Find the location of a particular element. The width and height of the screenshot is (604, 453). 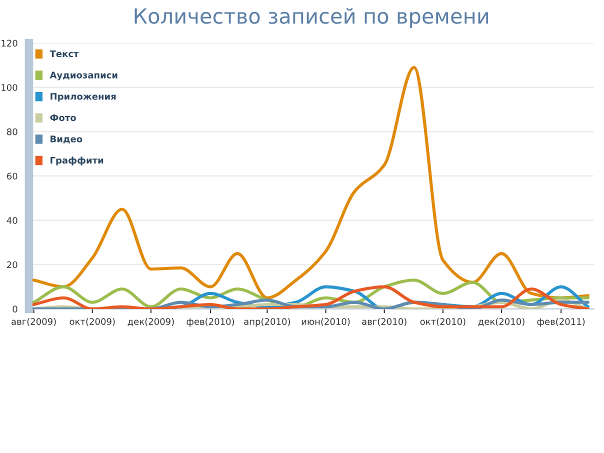

legend-label: Видео is located at coordinates (66, 140).